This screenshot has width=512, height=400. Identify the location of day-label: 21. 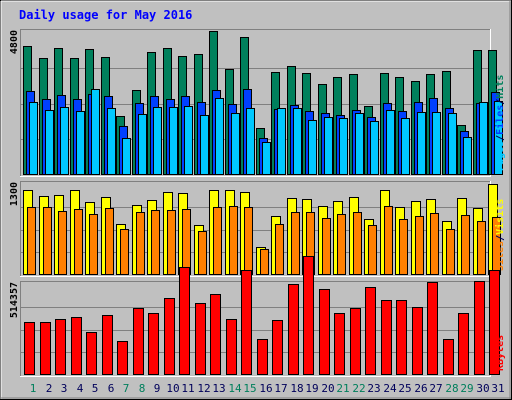
(342, 388).